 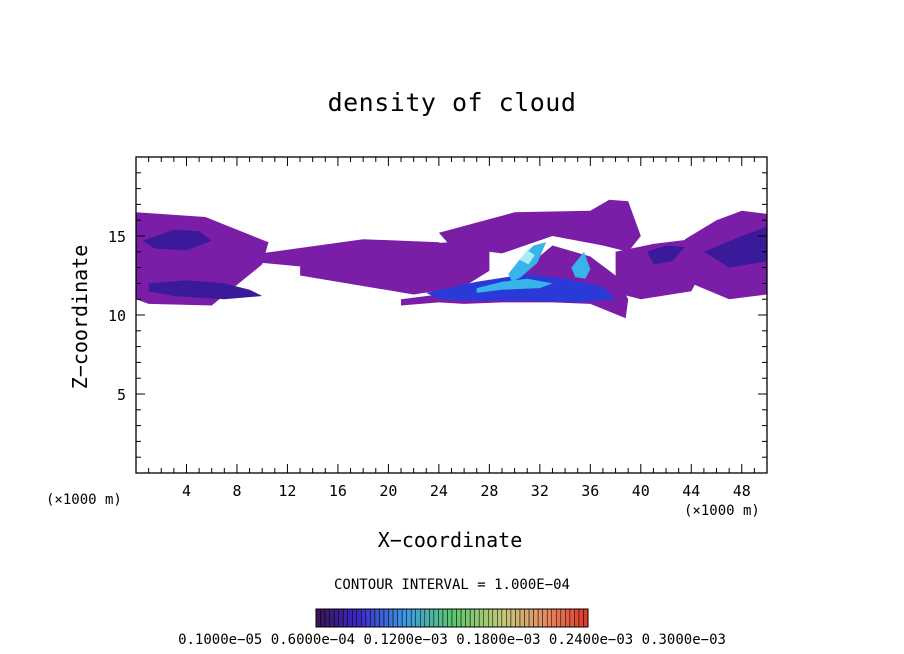 I want to click on chart-title: density of cloud, so click(x=452, y=102).